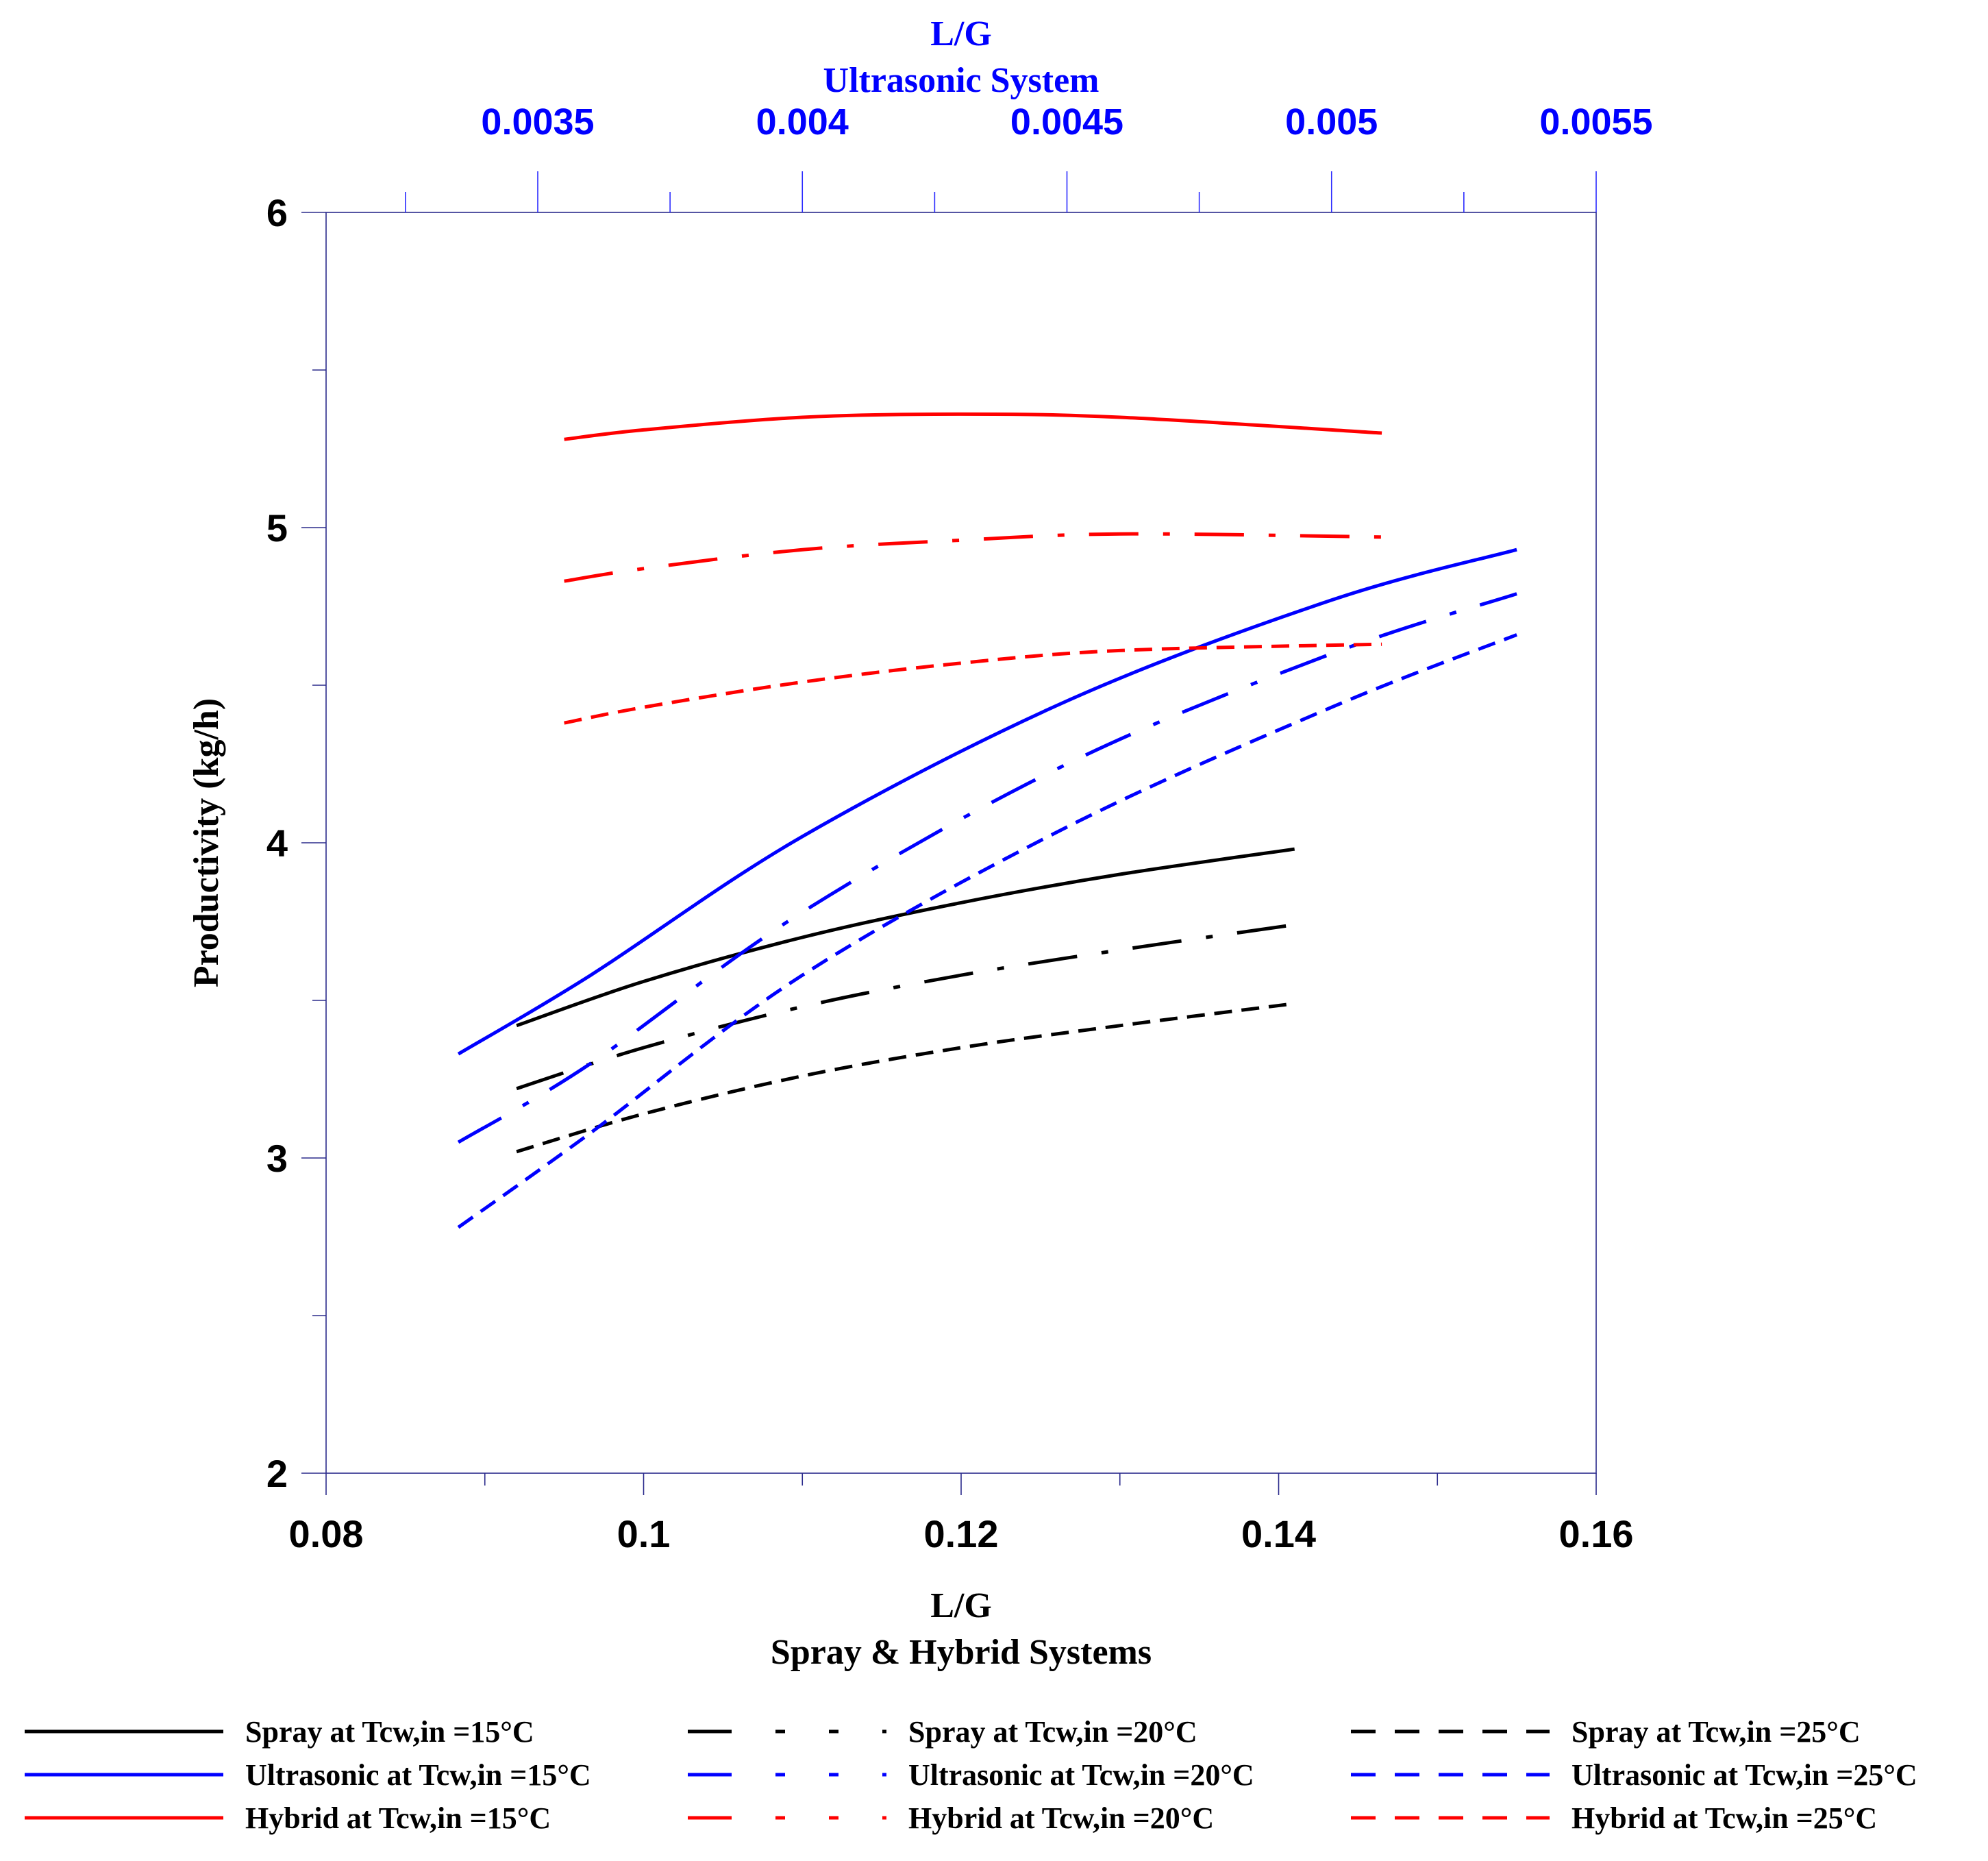  Describe the element at coordinates (1061, 1818) in the screenshot. I see `legend-label-7: Hybrid at Tcw,in =20°C` at that location.